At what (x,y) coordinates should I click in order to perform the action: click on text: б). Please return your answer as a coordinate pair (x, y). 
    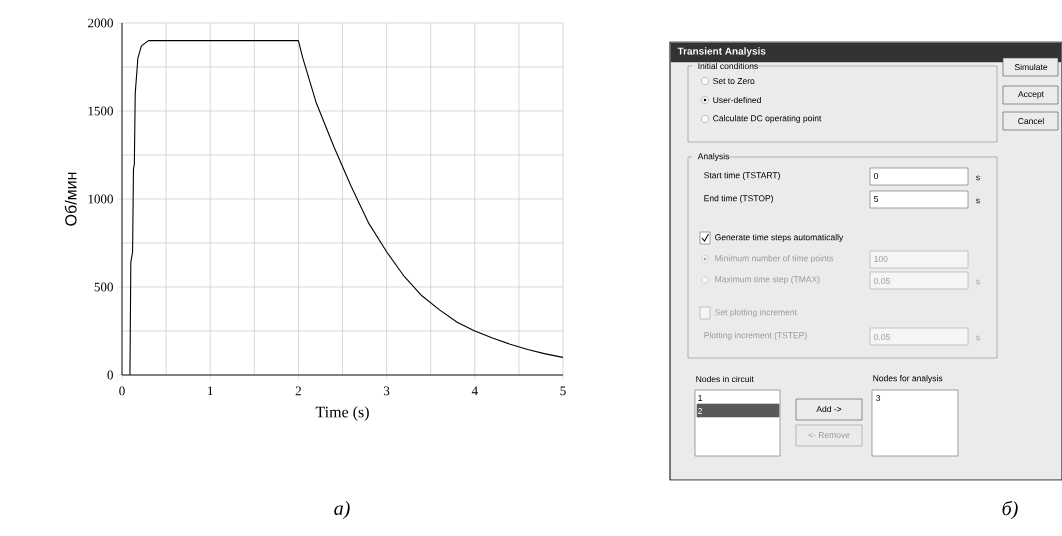
    Looking at the image, I should click on (1010, 510).